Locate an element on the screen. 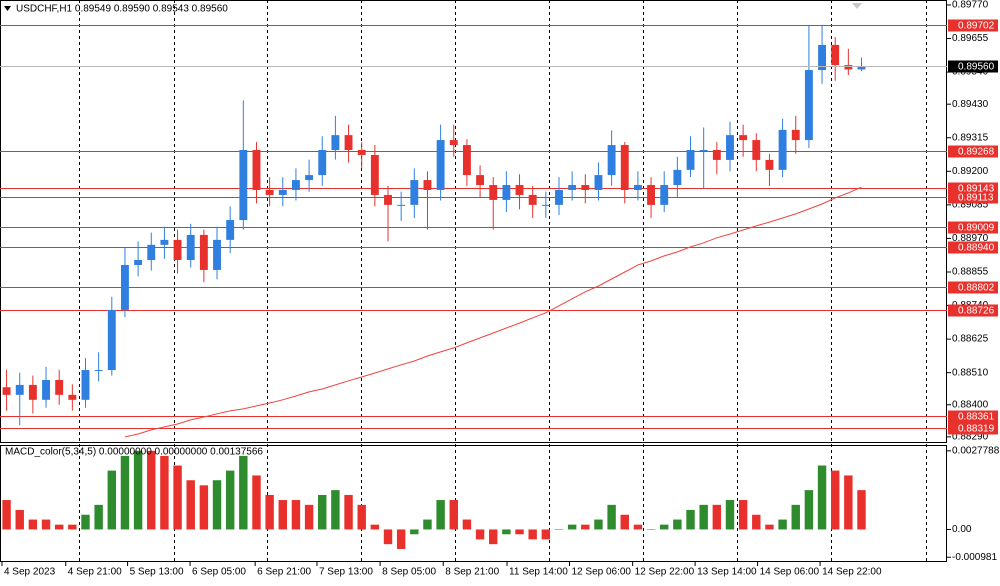  current-price-label: 0.89560 is located at coordinates (976, 67).